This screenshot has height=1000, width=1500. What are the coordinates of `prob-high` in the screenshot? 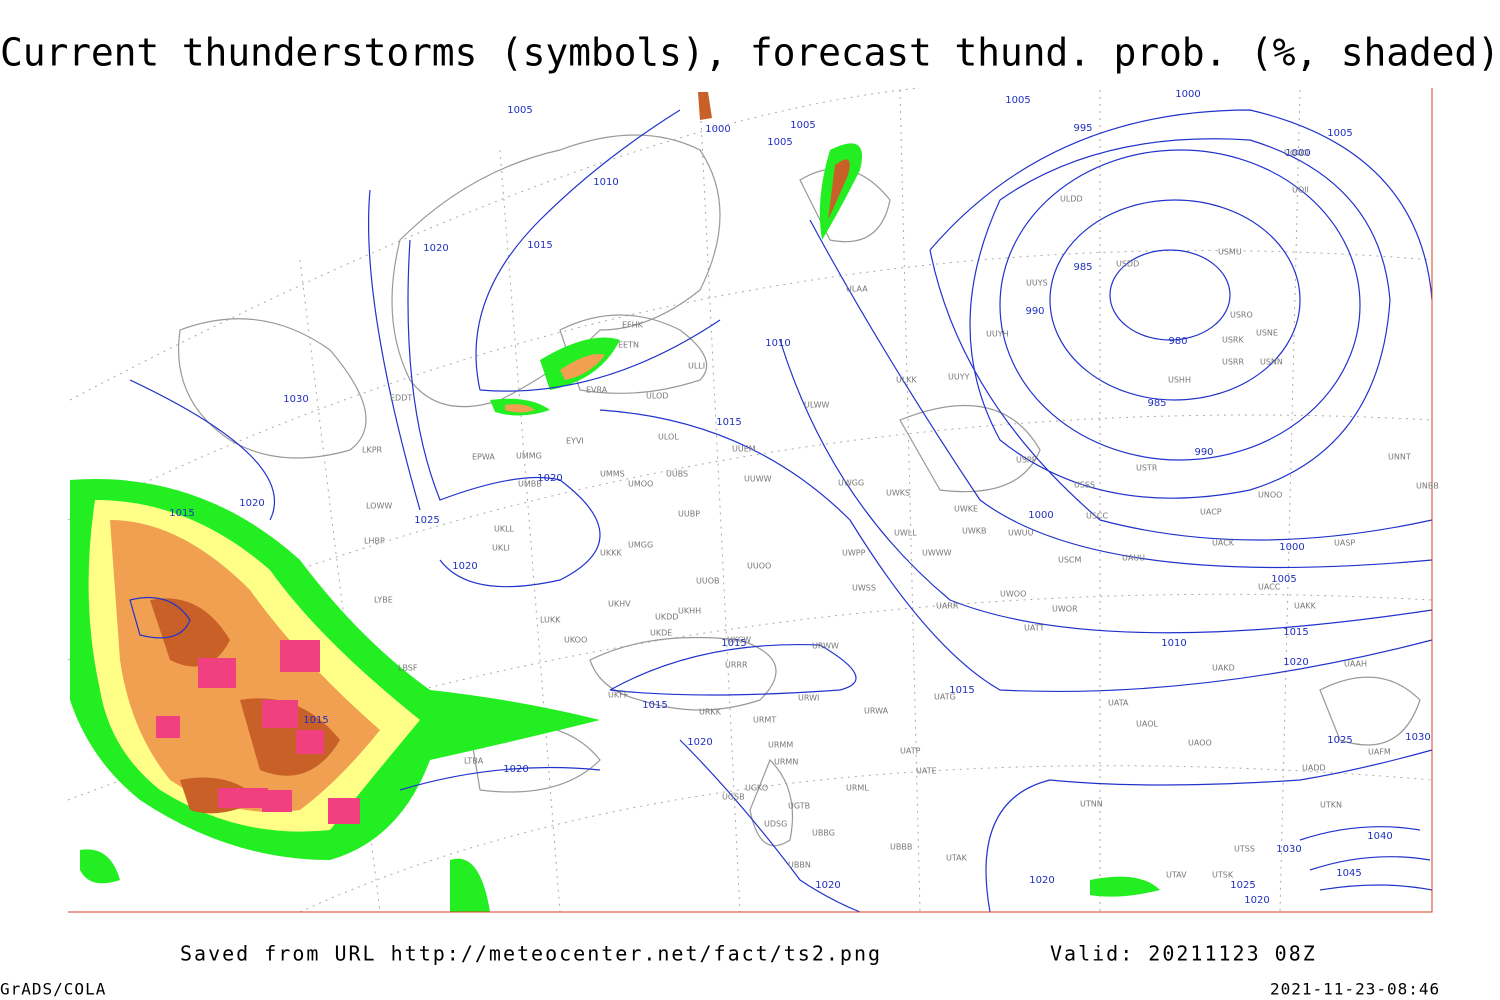 It's located at (555, 383).